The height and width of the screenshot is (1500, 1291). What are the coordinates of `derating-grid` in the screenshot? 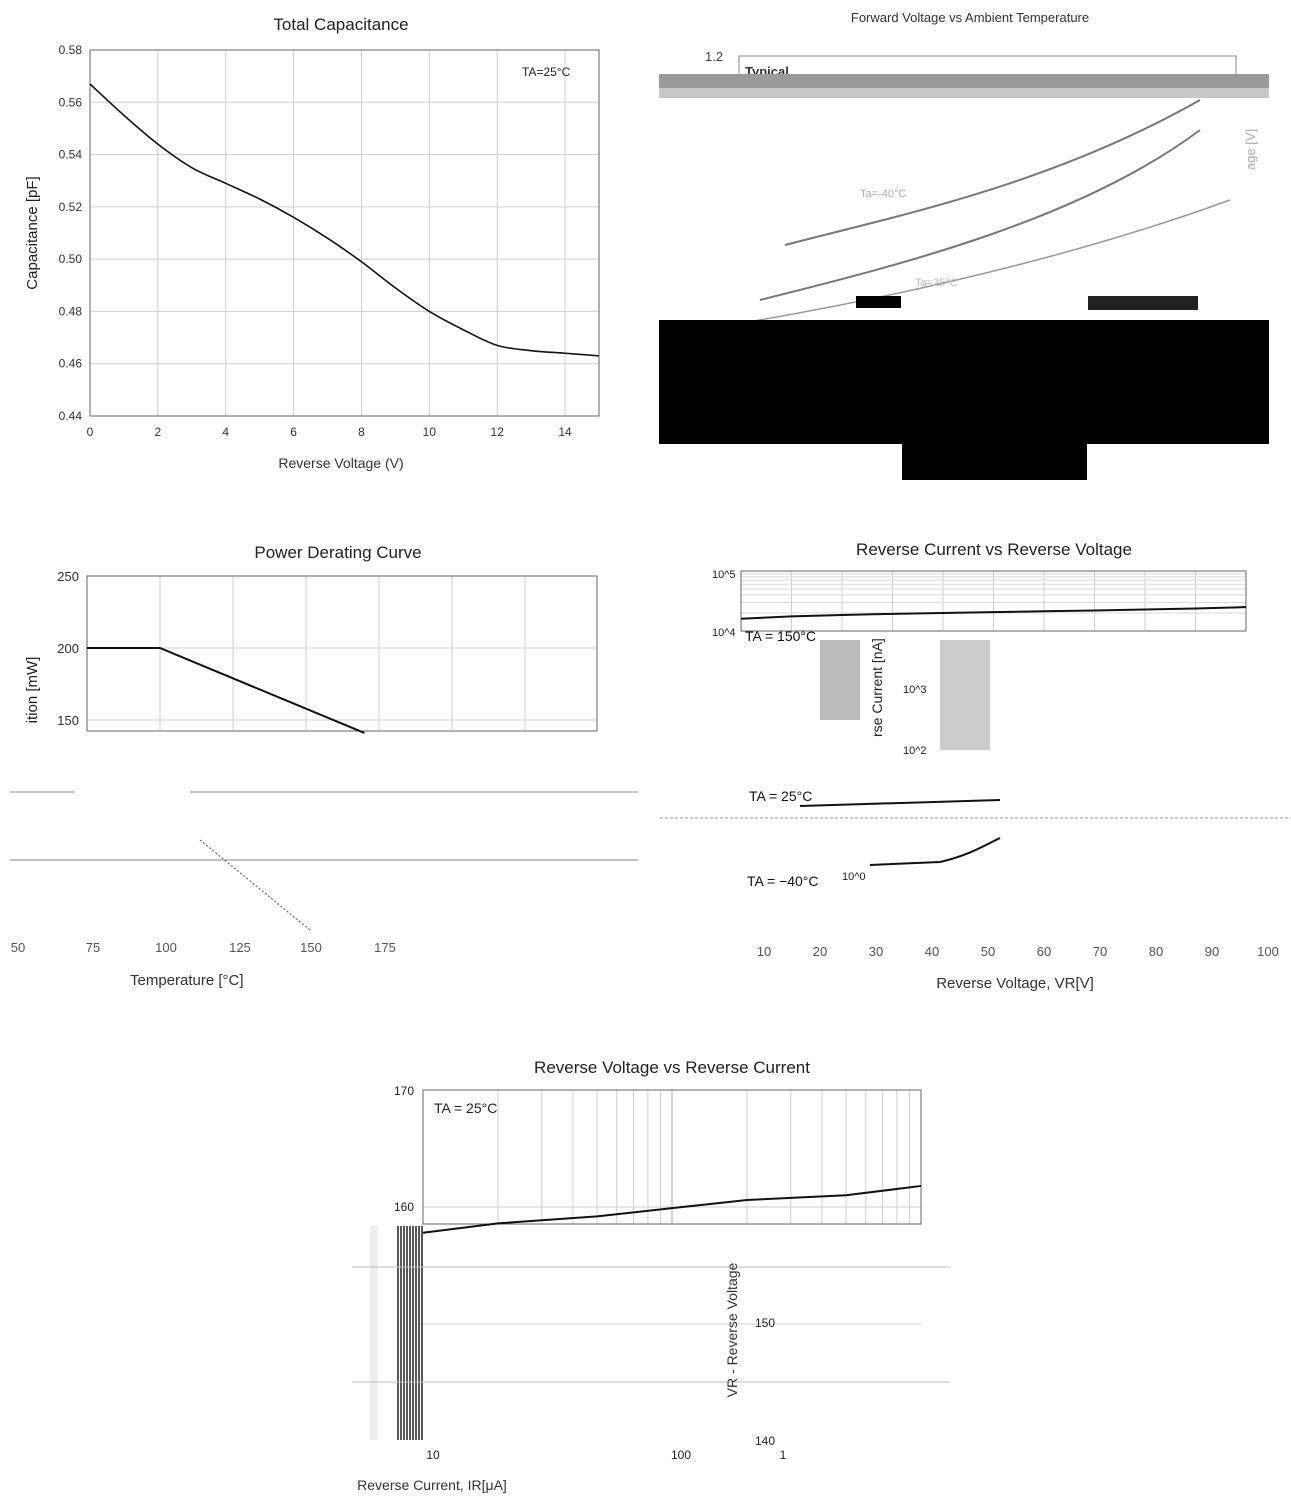 It's located at (342, 652).